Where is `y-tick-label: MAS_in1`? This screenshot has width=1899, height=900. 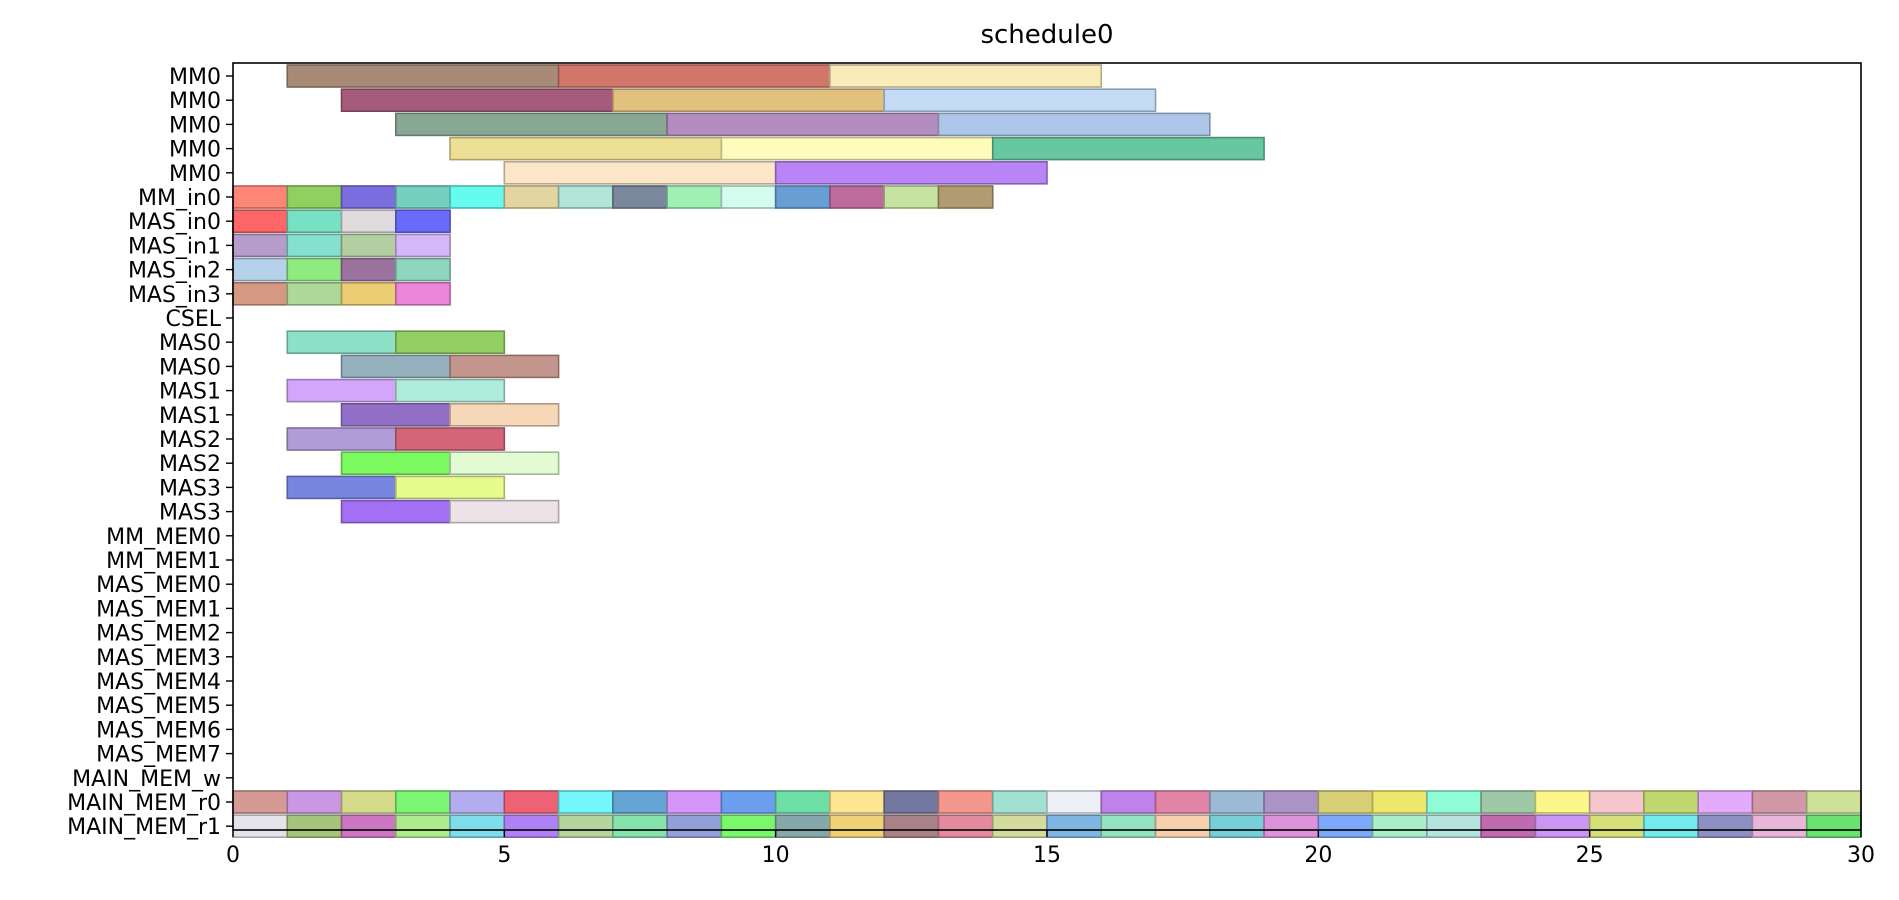
y-tick-label: MAS_in1 is located at coordinates (174, 246).